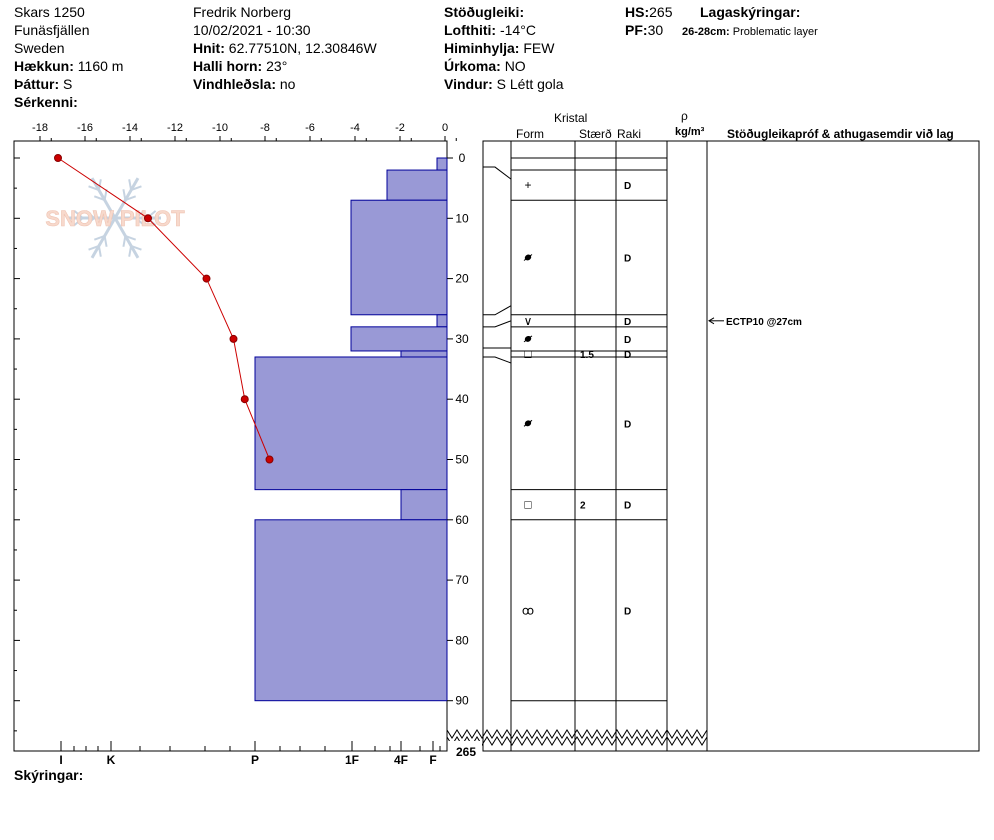 This screenshot has width=994, height=840. I want to click on layer-form-symbol: +, so click(527, 185).